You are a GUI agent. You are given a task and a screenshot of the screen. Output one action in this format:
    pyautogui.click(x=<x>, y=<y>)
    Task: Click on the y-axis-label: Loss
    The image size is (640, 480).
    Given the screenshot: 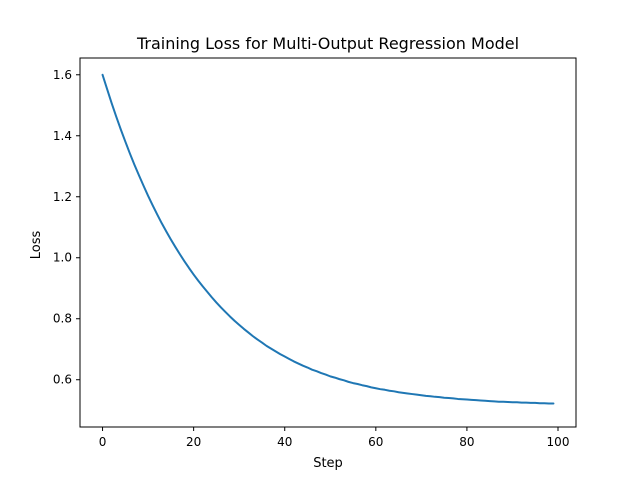 What is the action you would take?
    pyautogui.click(x=36, y=245)
    